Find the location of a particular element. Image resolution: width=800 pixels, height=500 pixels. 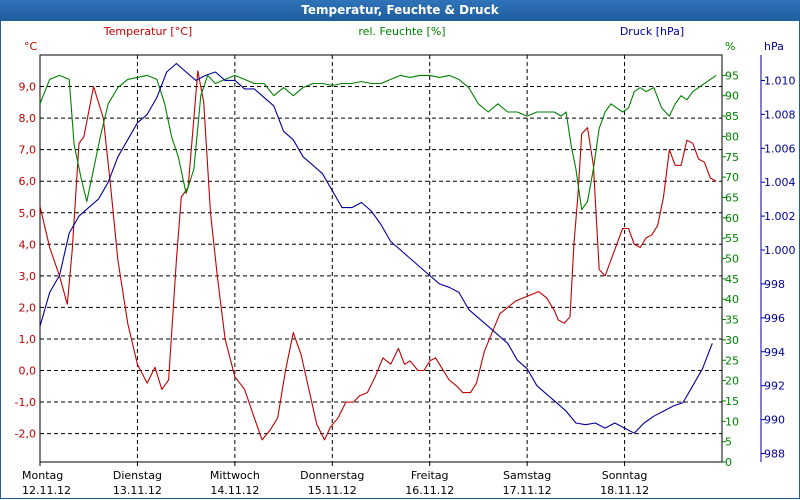

press-tick-label: 1.000 is located at coordinates (780, 250).